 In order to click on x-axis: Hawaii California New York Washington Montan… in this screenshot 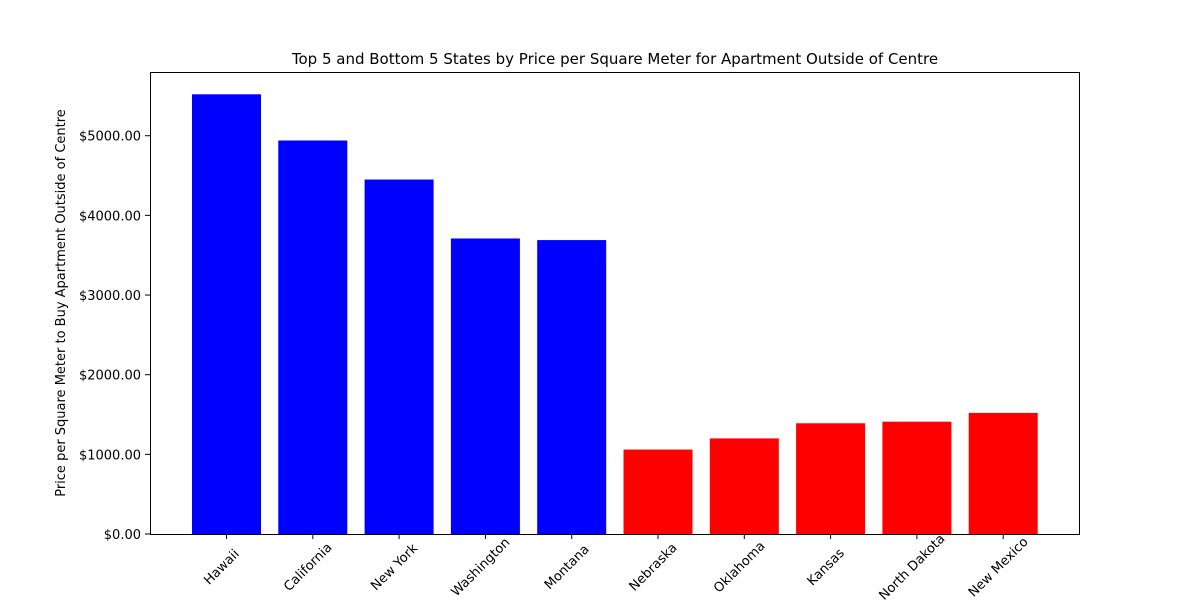, I will do `click(616, 566)`.